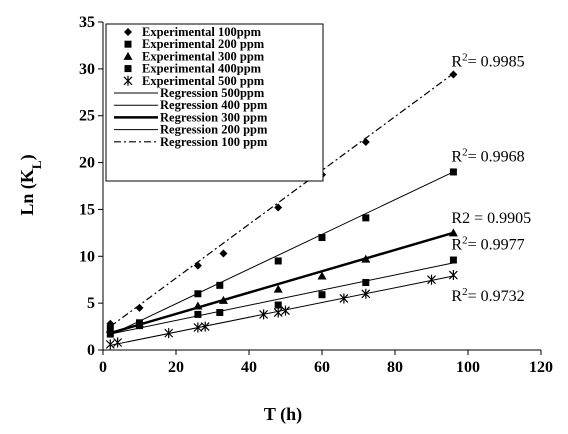  Describe the element at coordinates (87, 209) in the screenshot. I see `y-tick-label: 15` at that location.